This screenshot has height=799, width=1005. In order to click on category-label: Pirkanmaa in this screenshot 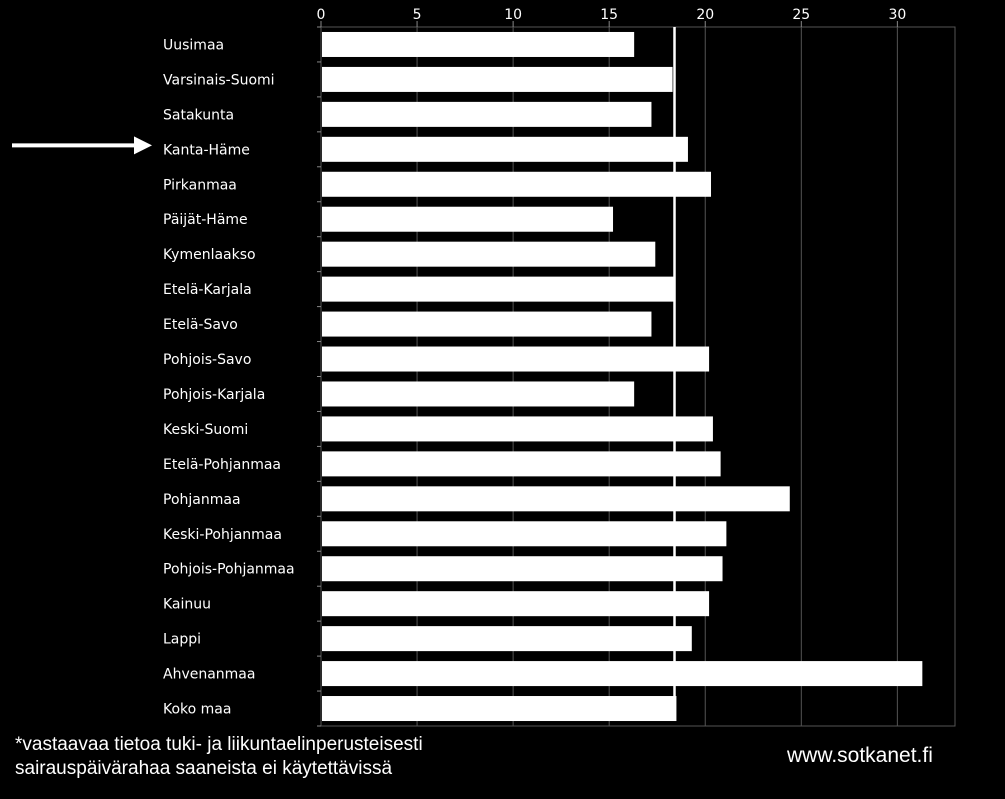, I will do `click(200, 185)`.